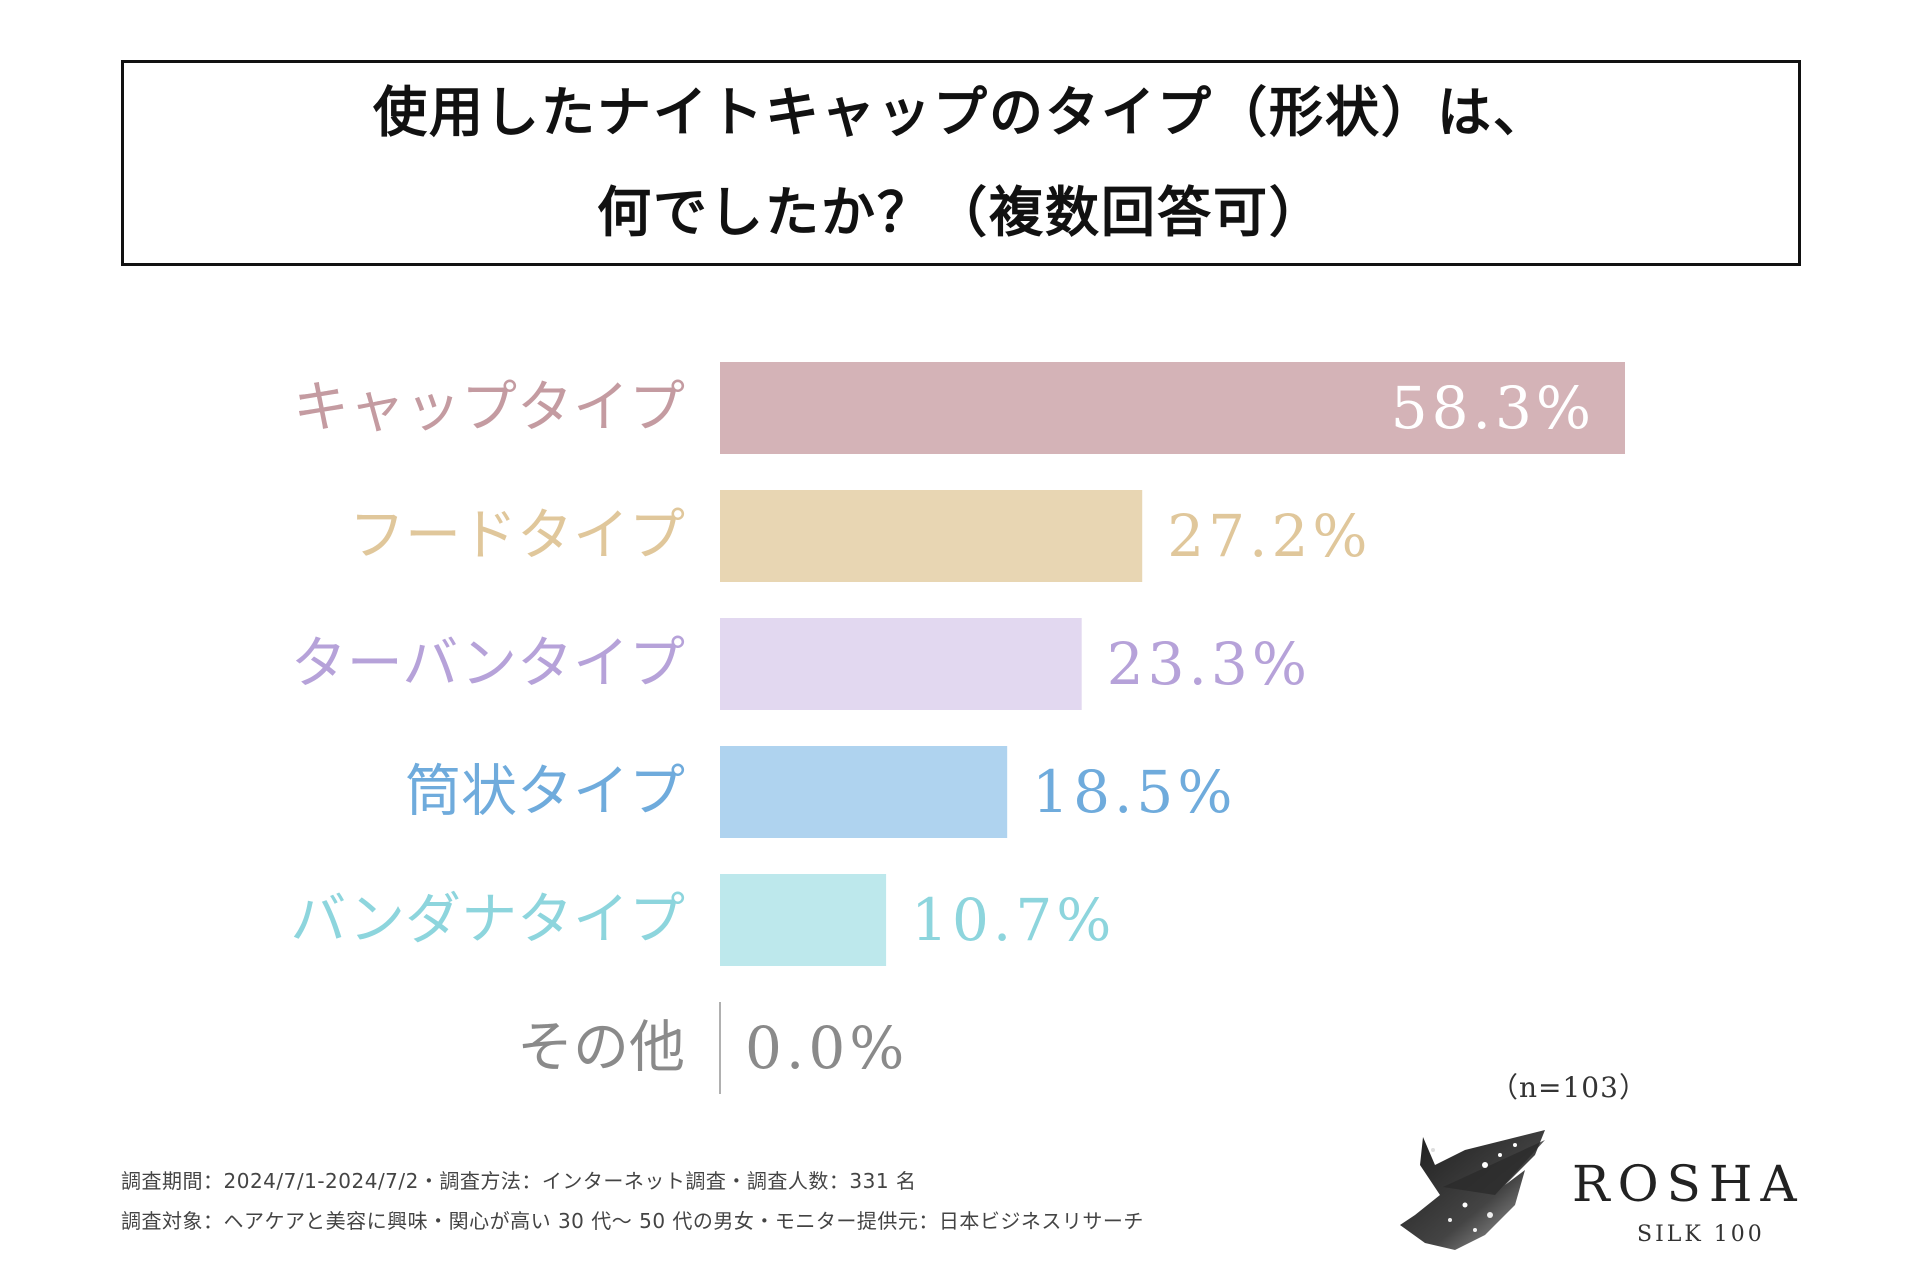 Image resolution: width=1920 pixels, height=1280 pixels. Describe the element at coordinates (1013, 920) in the screenshot. I see `value-label-5: 10.7%` at that location.